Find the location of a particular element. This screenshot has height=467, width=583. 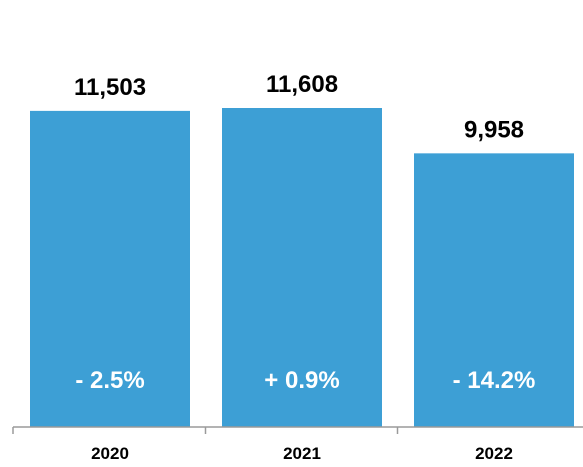

tick-label-2022: 2022 is located at coordinates (494, 453).